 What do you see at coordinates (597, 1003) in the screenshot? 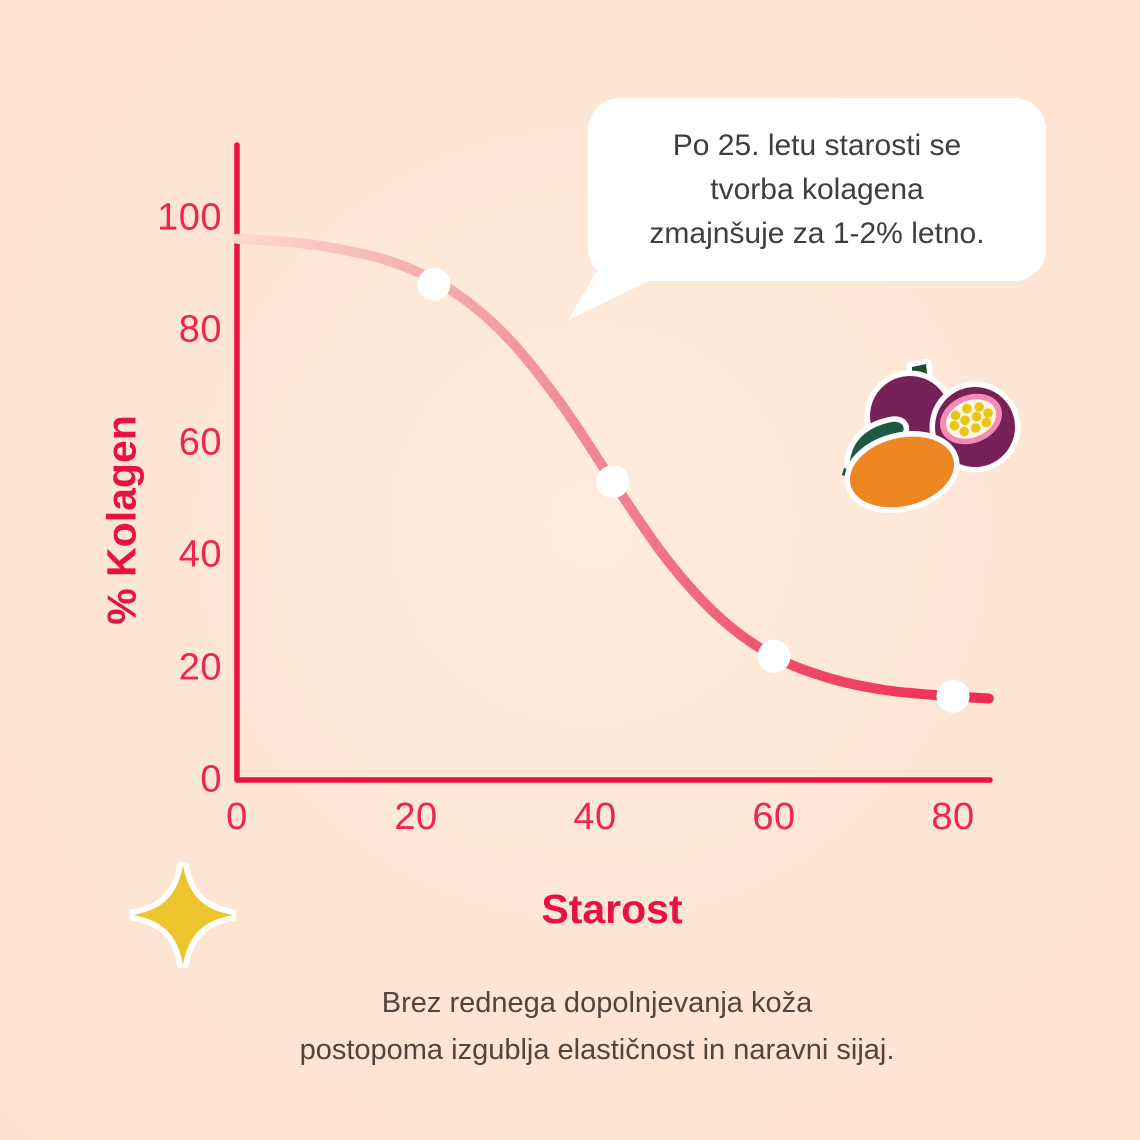
I see `caption-line: Brez rednega dopolnjevanja koža` at bounding box center [597, 1003].